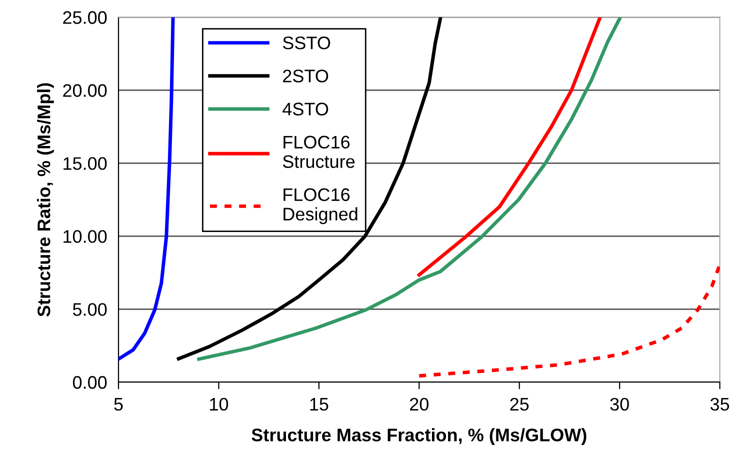  What do you see at coordinates (305, 109) in the screenshot?
I see `legend-label: 4STO` at bounding box center [305, 109].